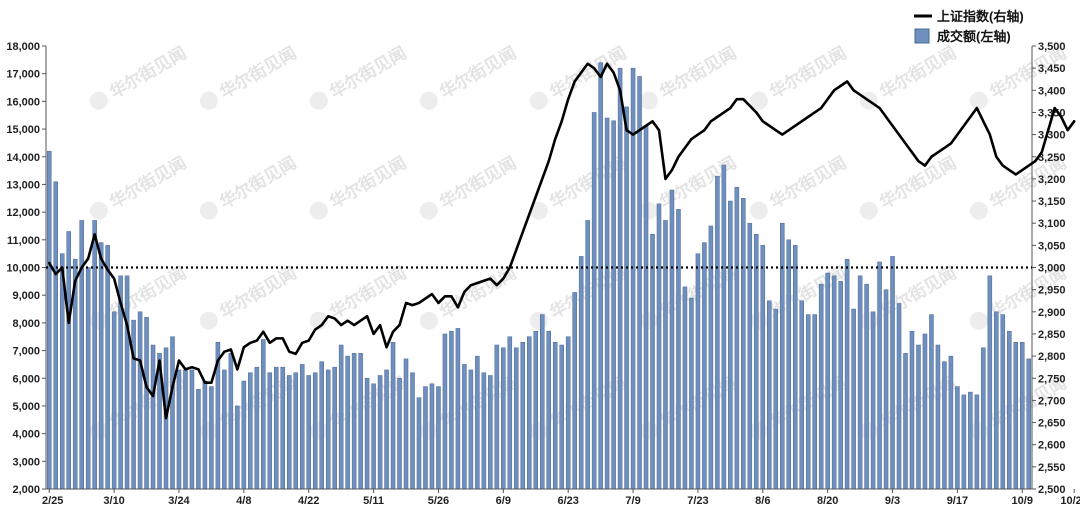 The width and height of the screenshot is (1080, 516). What do you see at coordinates (26, 379) in the screenshot?
I see `left-tick-label: 6,000` at bounding box center [26, 379].